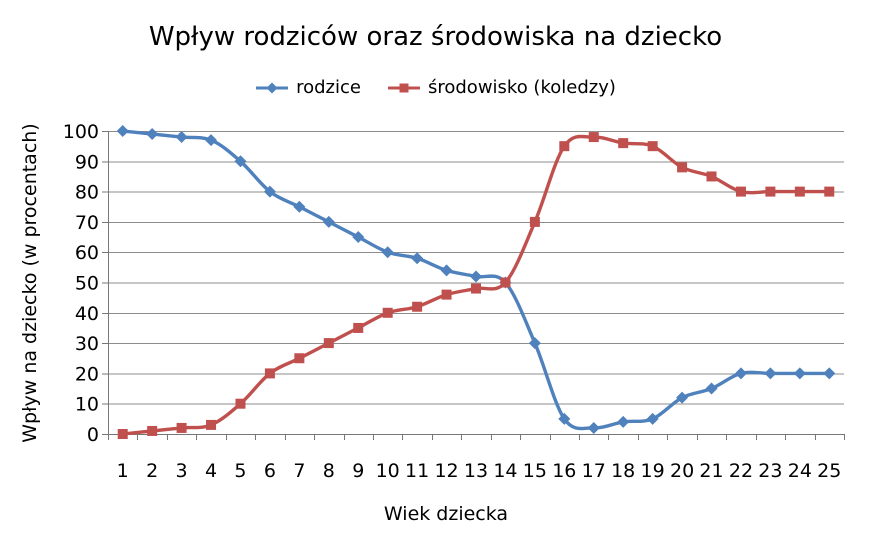 The image size is (871, 542). Describe the element at coordinates (653, 471) in the screenshot. I see `x-tick-label: 19` at that location.